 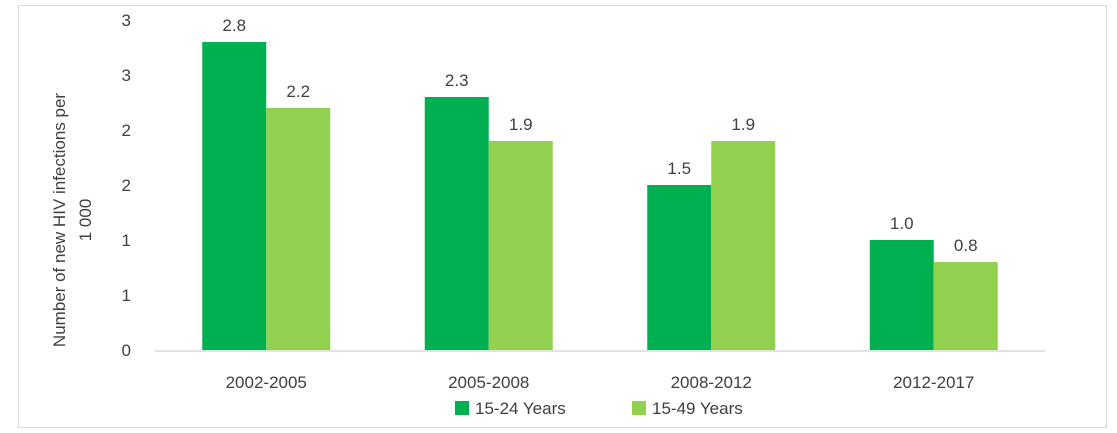 What do you see at coordinates (711, 382) in the screenshot?
I see `x-tick-label: 2008-2012` at bounding box center [711, 382].